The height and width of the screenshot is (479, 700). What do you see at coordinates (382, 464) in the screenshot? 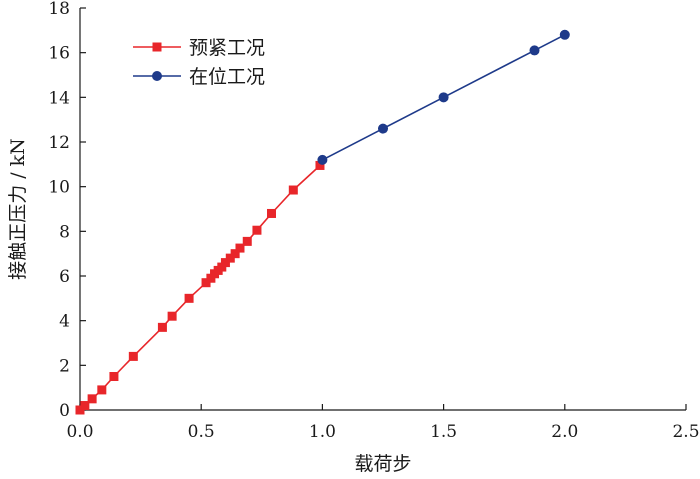
I see `x-axis-title: 载荷步` at bounding box center [382, 464].